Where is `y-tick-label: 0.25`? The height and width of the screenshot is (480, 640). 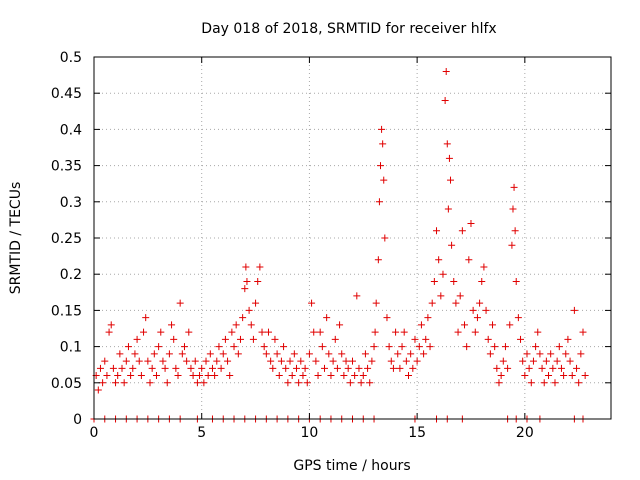 y-tick-label: 0.25 is located at coordinates (66, 239).